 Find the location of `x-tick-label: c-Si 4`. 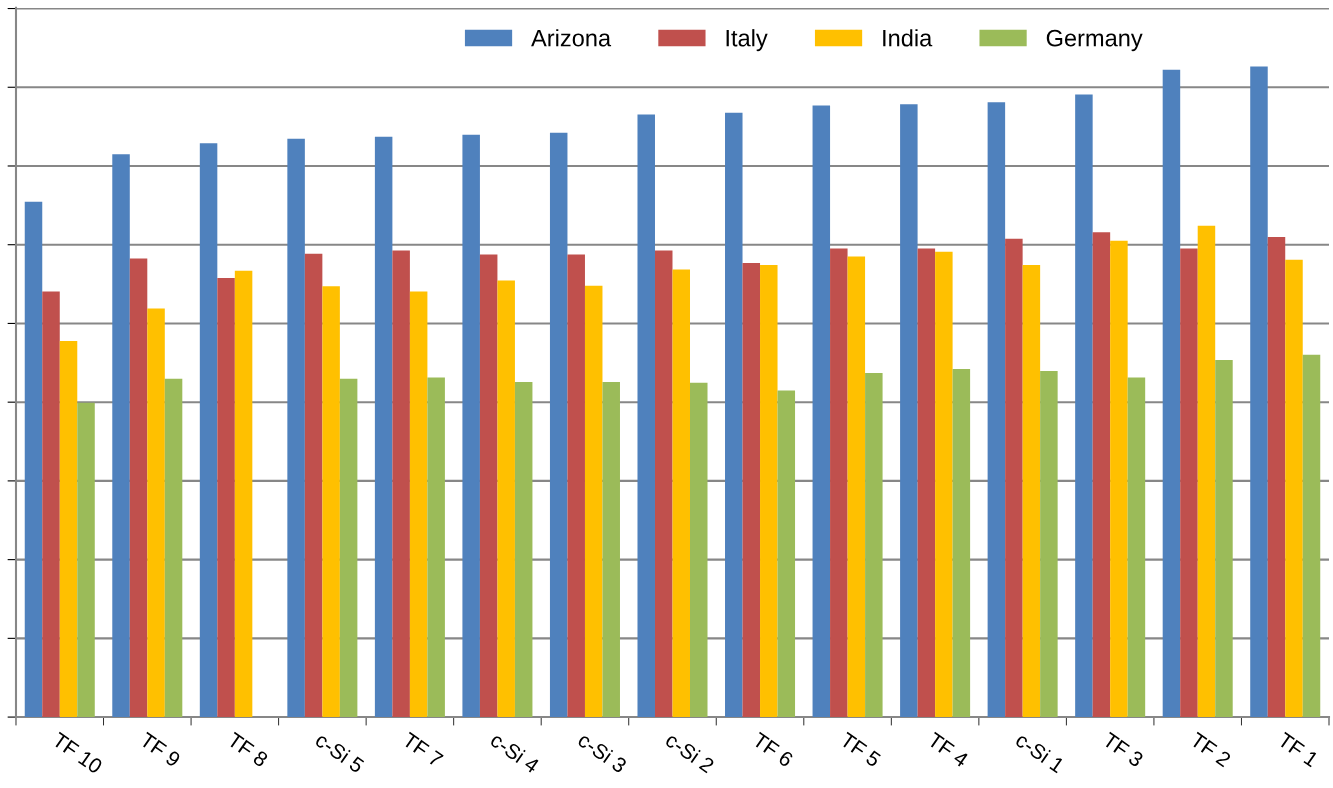

x-tick-label: c-Si 4 is located at coordinates (515, 752).